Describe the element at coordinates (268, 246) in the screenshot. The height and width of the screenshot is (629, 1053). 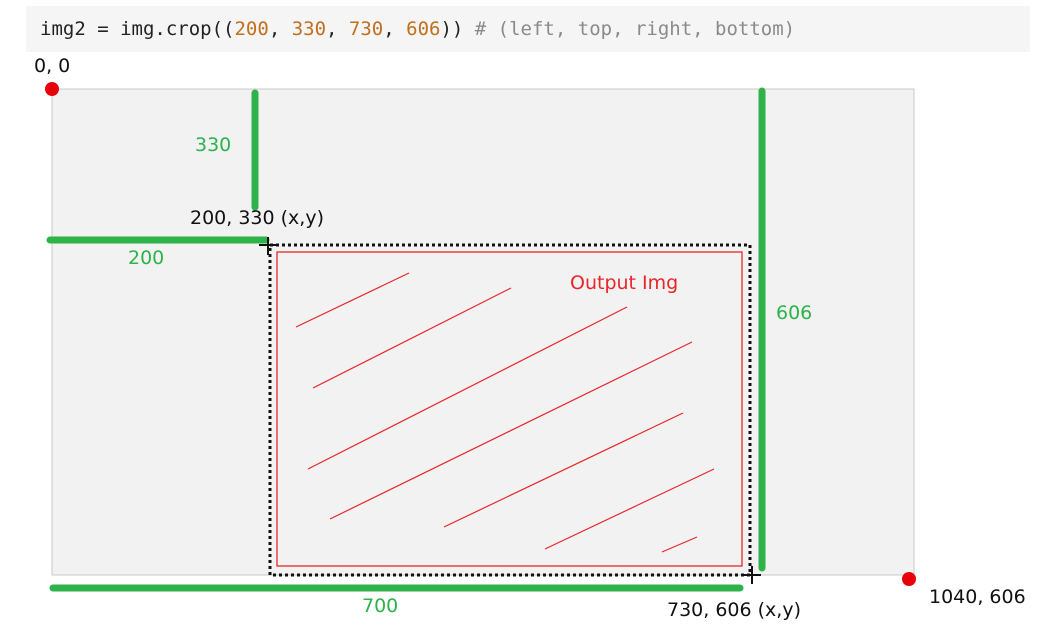
I see `top-left-crosshair` at that location.